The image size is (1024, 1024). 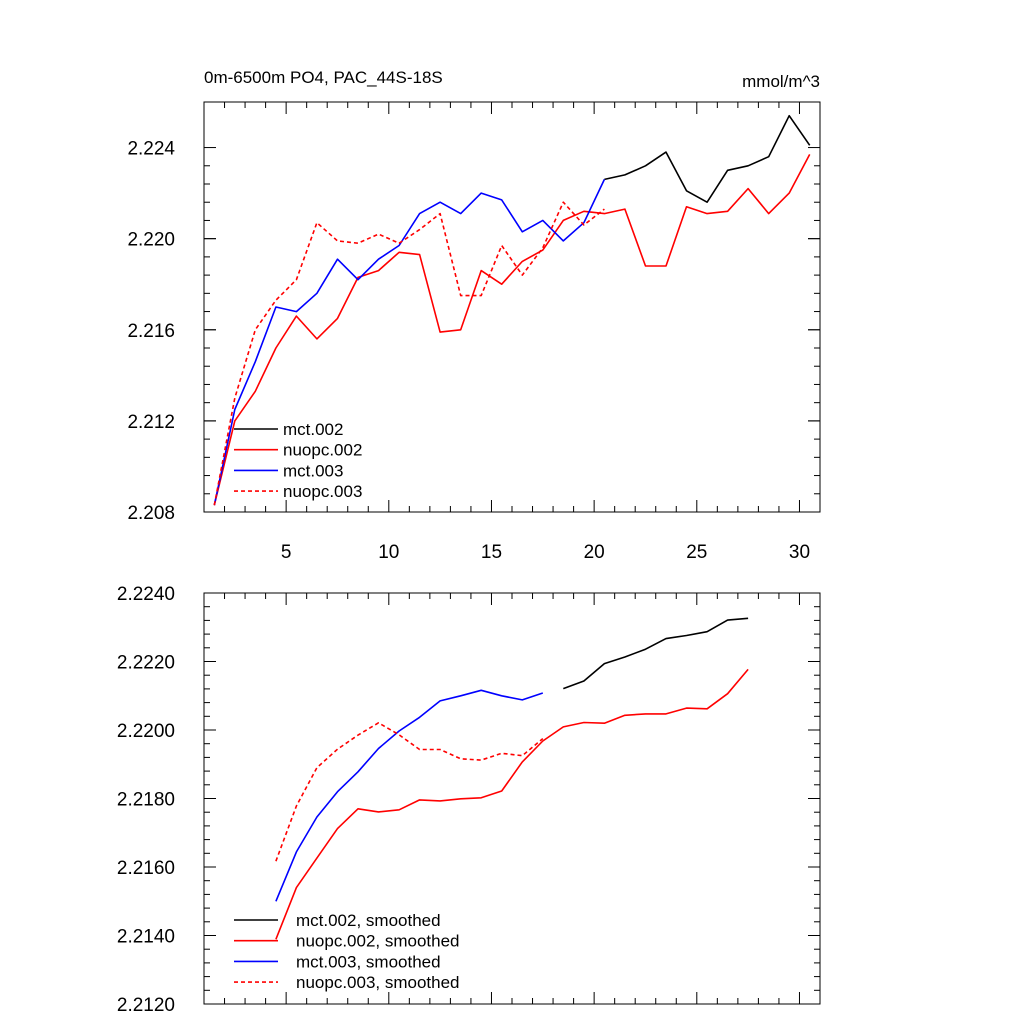 I want to click on legend-label: nuopc.002, so click(x=322, y=450).